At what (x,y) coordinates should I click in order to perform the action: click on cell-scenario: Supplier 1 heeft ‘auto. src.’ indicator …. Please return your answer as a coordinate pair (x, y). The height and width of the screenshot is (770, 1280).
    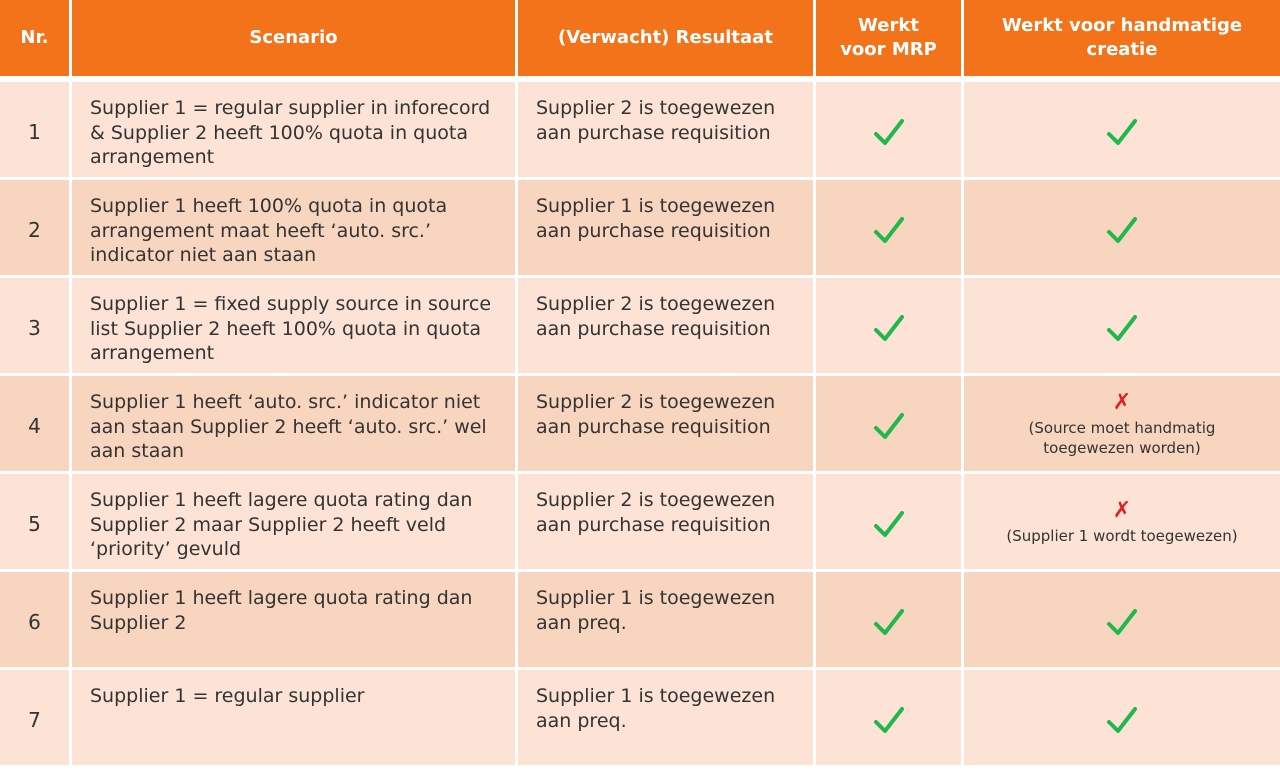
    Looking at the image, I should click on (295, 425).